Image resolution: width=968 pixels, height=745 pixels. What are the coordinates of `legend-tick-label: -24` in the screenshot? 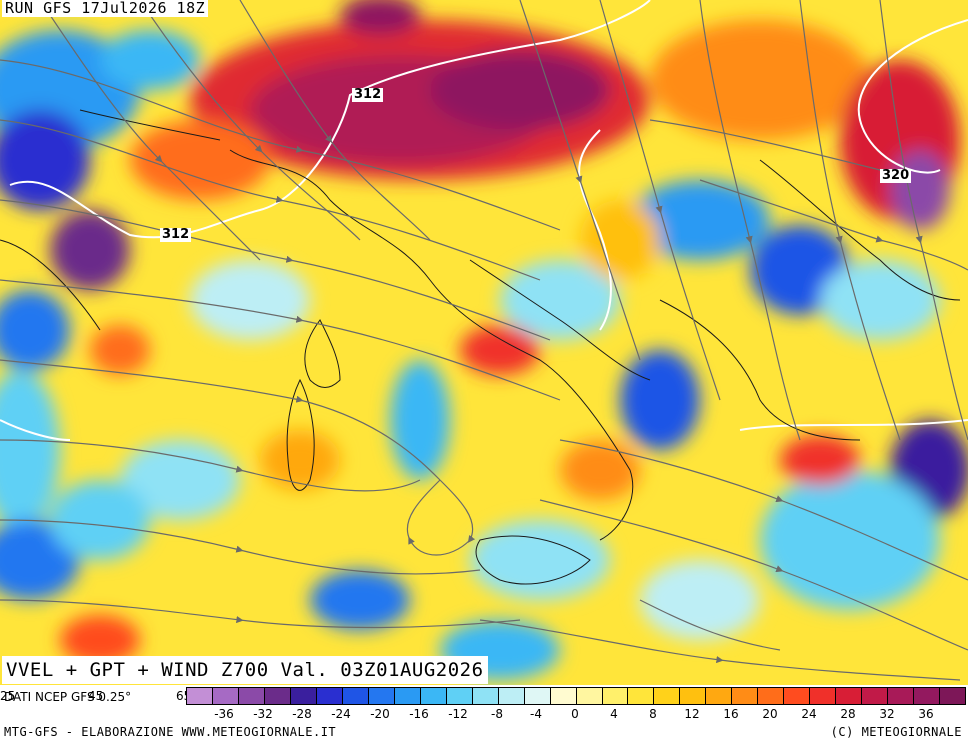 It's located at (341, 714).